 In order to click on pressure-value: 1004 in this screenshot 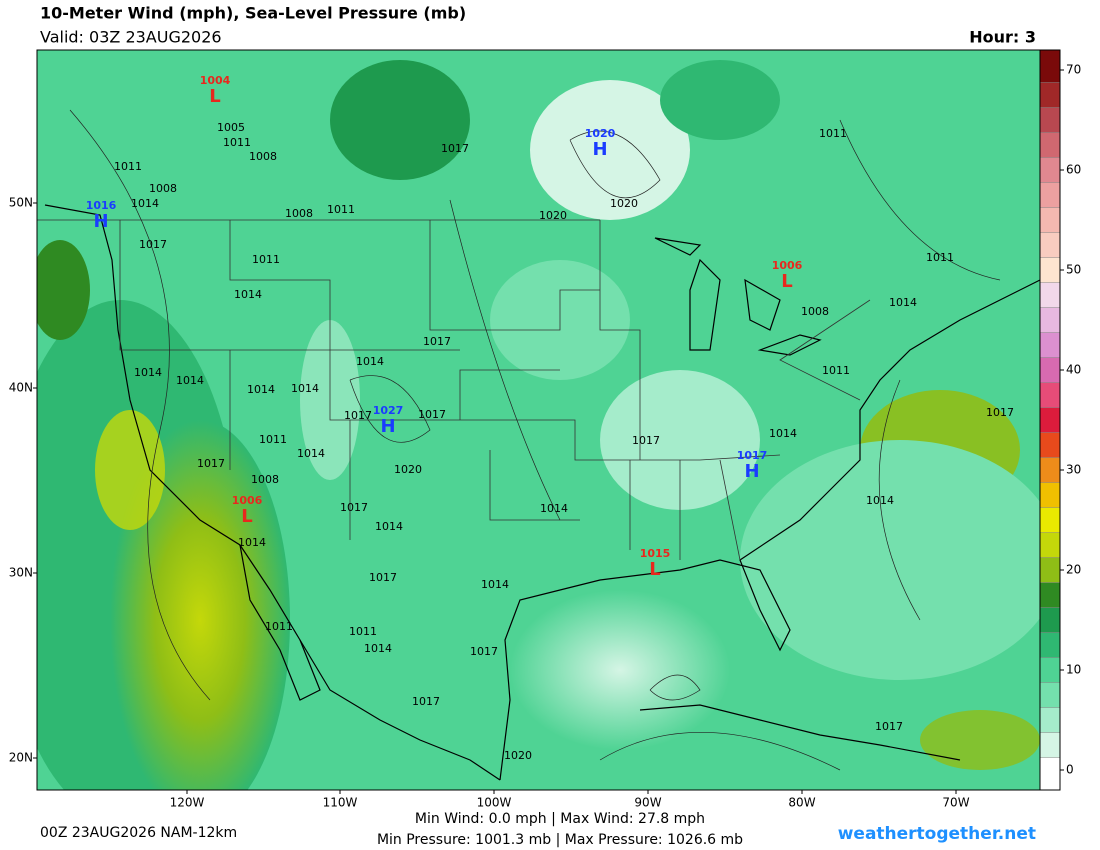, I will do `click(215, 80)`.